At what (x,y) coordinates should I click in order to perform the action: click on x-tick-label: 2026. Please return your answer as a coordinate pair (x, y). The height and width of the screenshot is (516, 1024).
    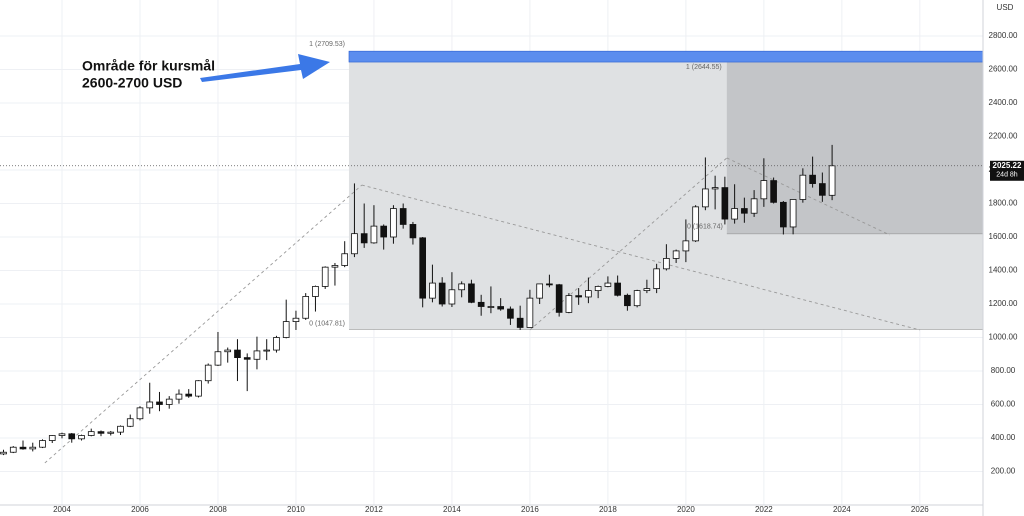
    Looking at the image, I should click on (920, 509).